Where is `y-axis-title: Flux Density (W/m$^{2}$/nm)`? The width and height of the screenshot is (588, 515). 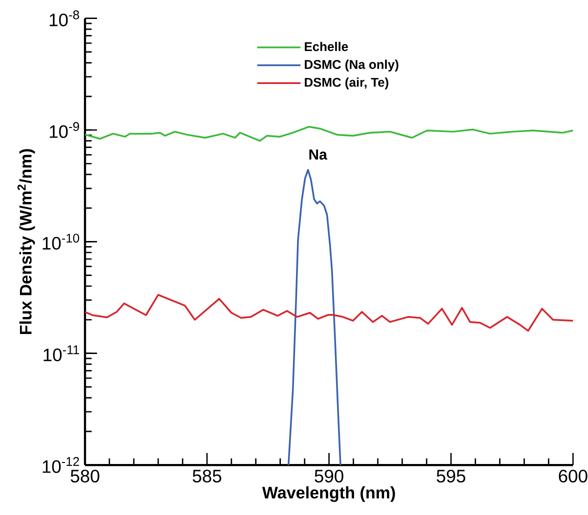 y-axis-title: Flux Density (W/m$^{2}$/nm) is located at coordinates (26, 241).